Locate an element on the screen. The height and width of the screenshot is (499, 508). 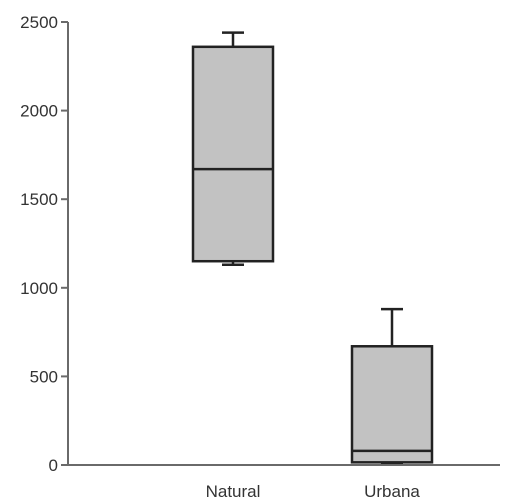
y-tick-label: 1500 is located at coordinates (39, 199).